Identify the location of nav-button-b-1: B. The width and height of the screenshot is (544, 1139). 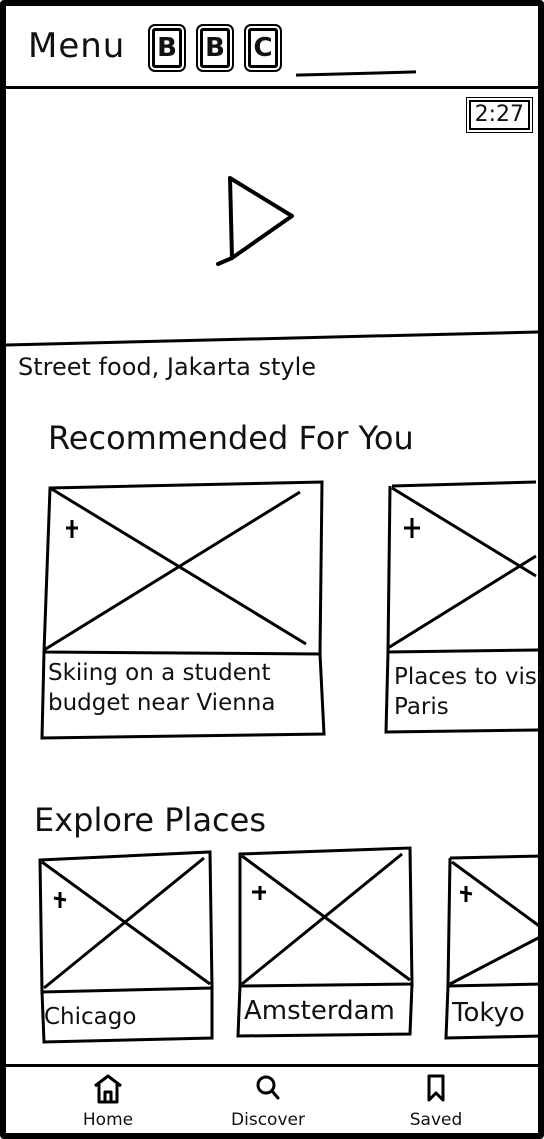
(167, 48).